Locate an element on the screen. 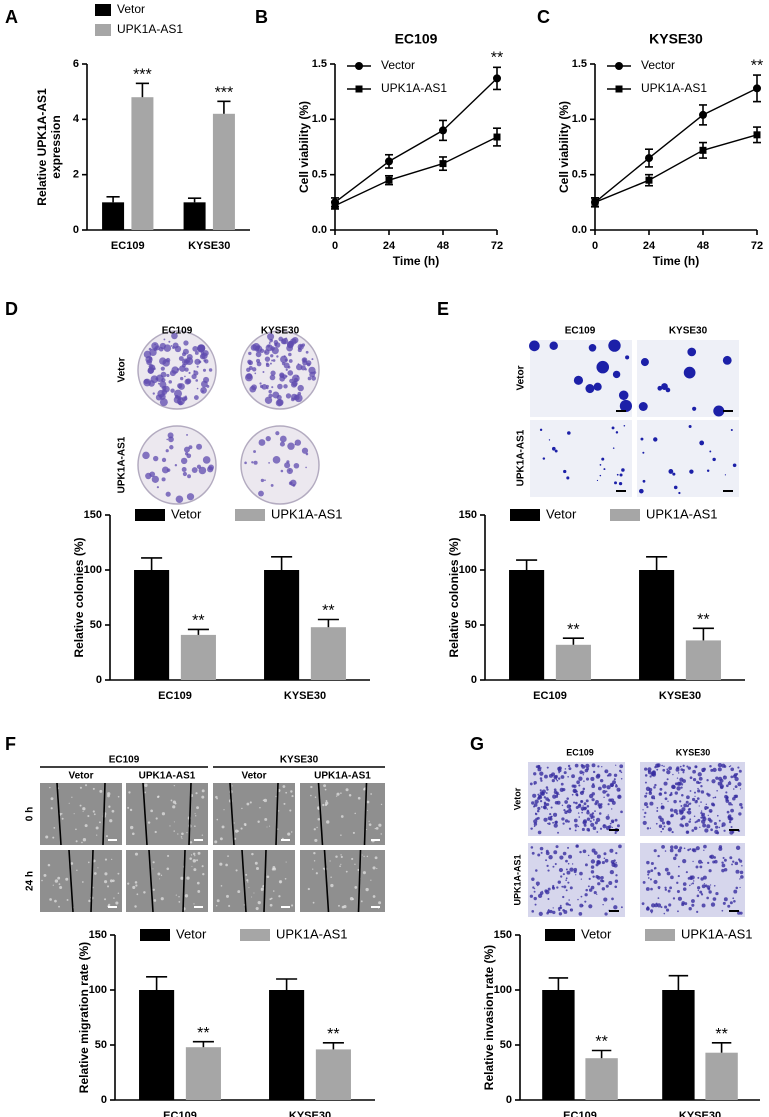  legend-swatch is located at coordinates (625, 515).